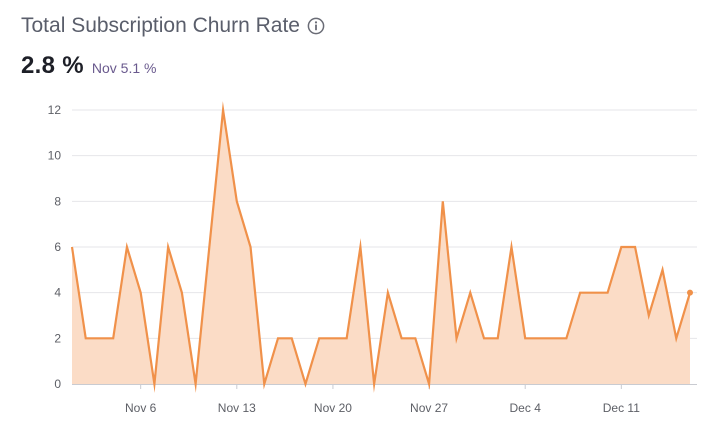 Image resolution: width=717 pixels, height=428 pixels. Describe the element at coordinates (57, 338) in the screenshot. I see `y-tick-label: 2` at that location.